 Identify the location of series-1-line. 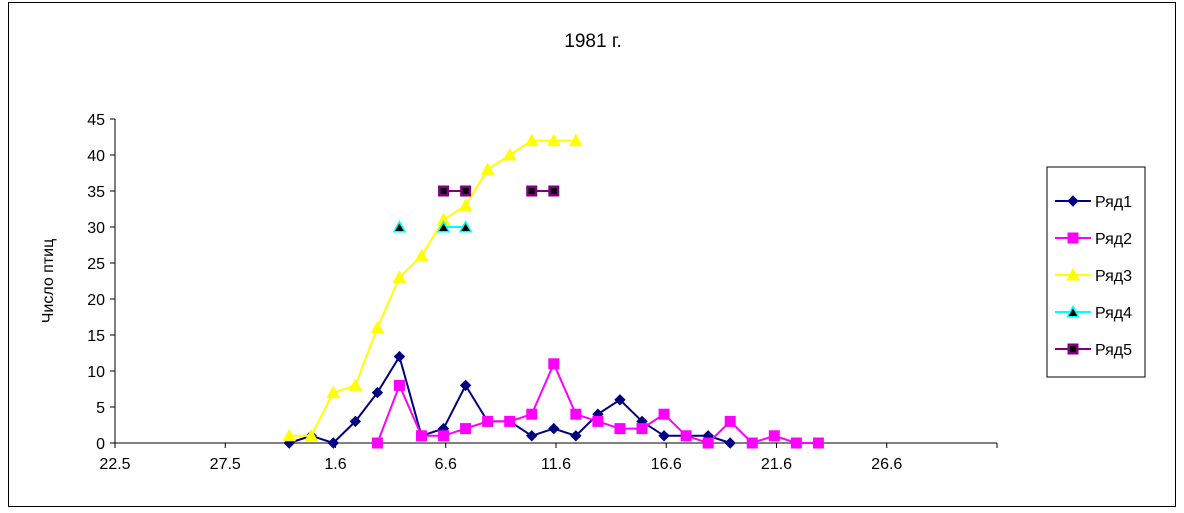
(509, 399).